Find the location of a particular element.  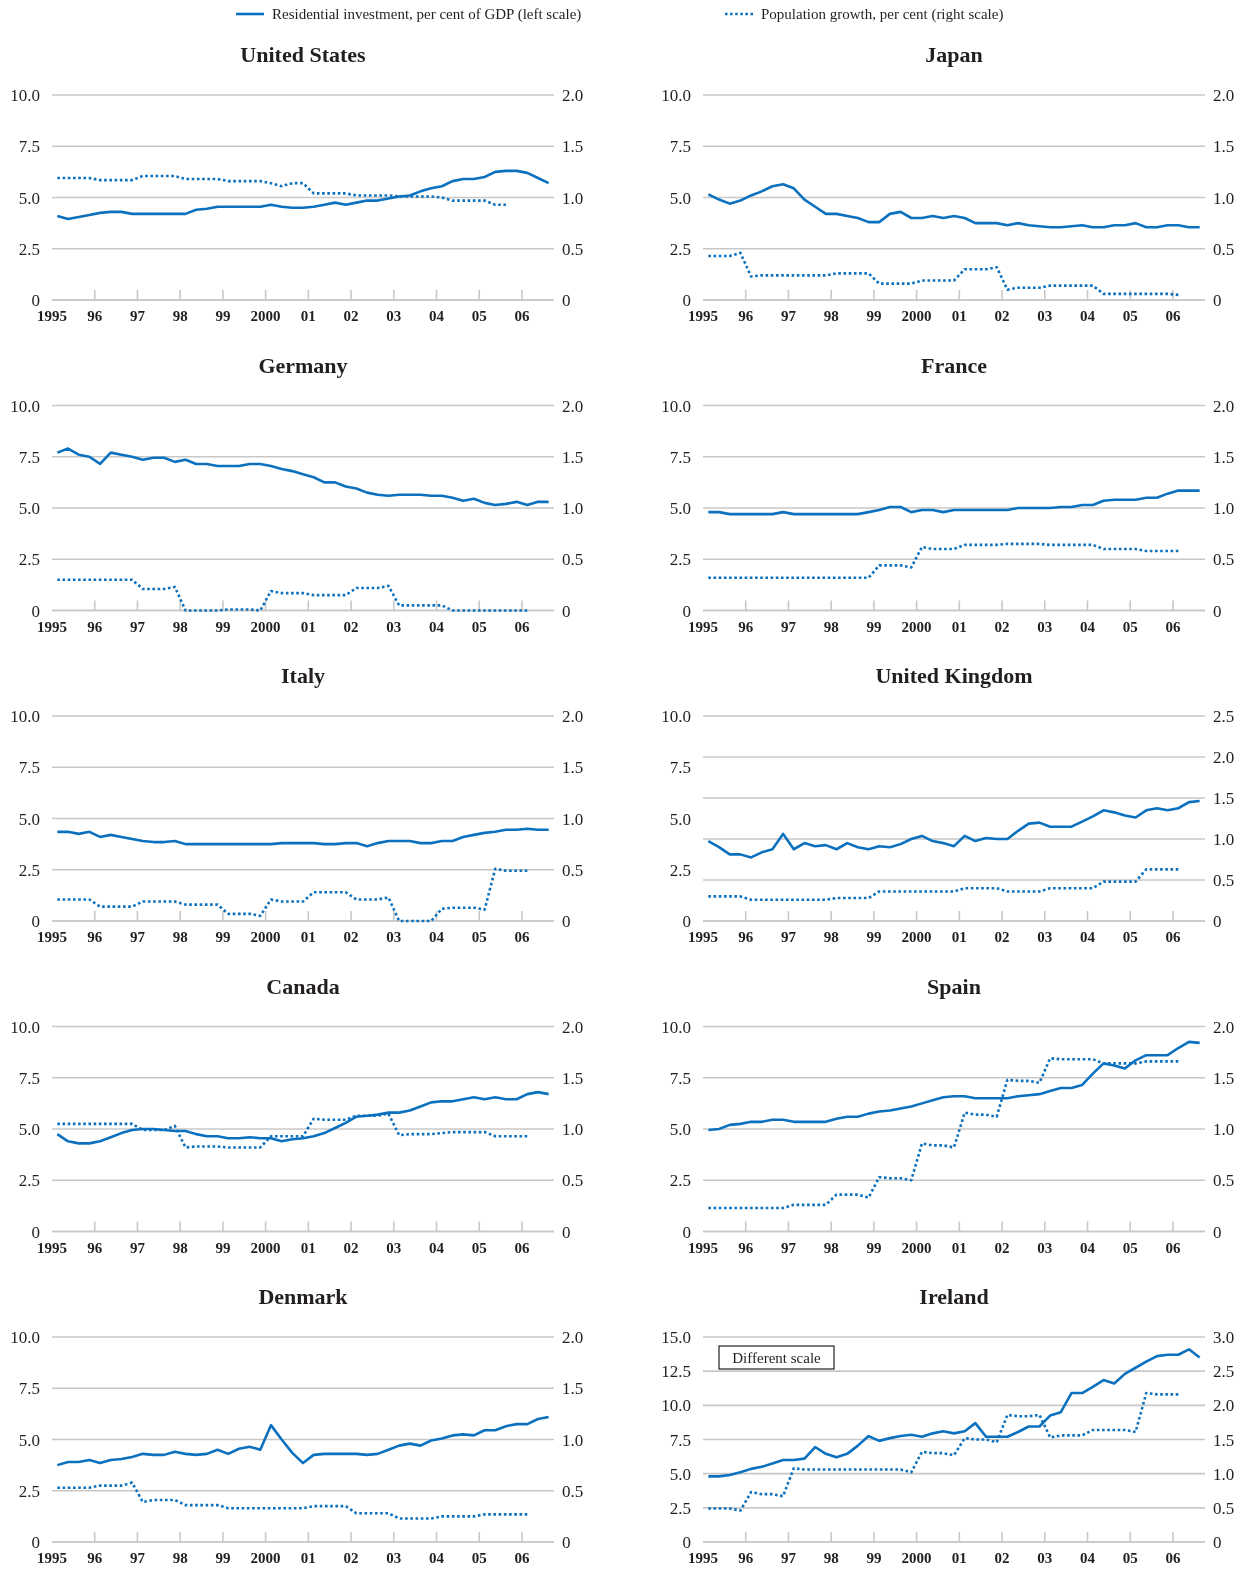

chart-title: Canada is located at coordinates (303, 986).